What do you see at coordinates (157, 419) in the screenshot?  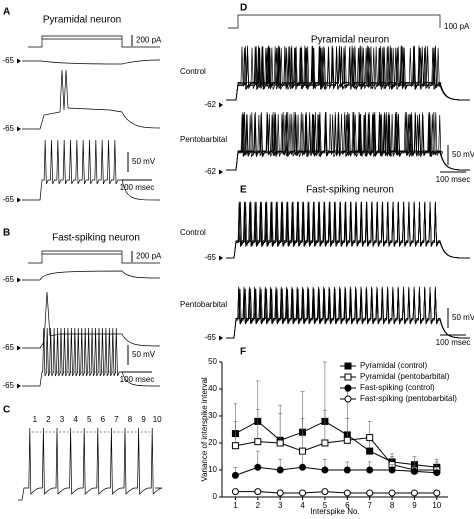 I see `spike-number: 10` at bounding box center [157, 419].